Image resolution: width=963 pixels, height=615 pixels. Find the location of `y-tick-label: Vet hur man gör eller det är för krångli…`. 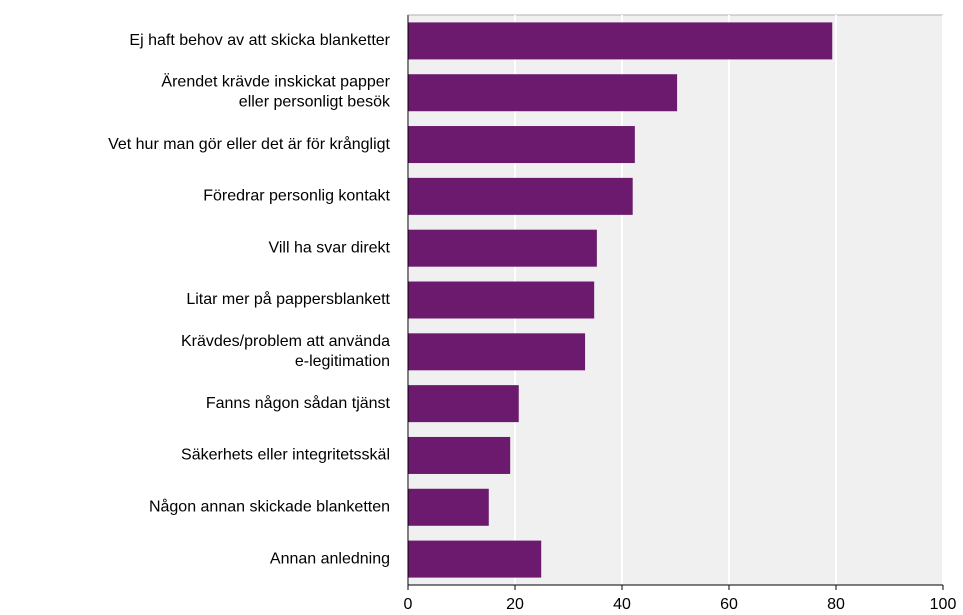

y-tick-label: Vet hur man gör eller det är för krångli… is located at coordinates (249, 144).